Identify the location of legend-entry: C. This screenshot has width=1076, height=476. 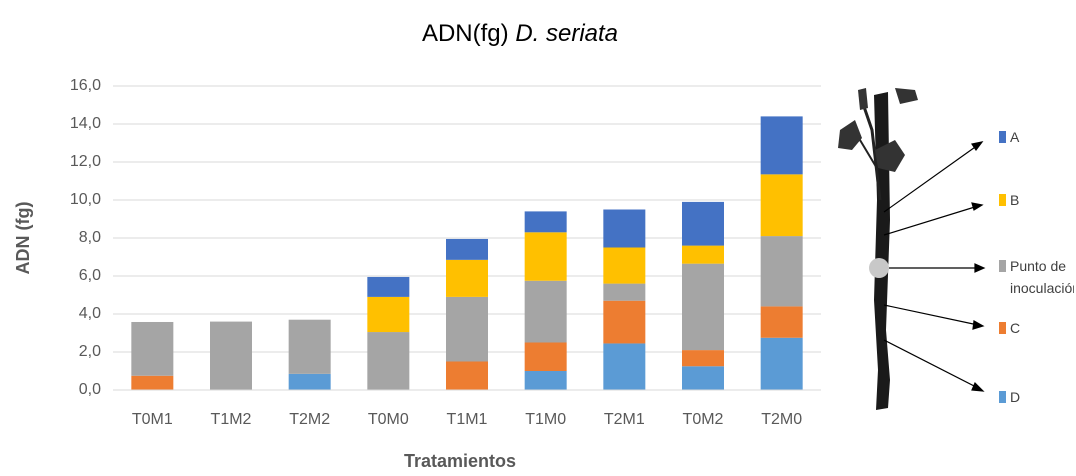
(1015, 328).